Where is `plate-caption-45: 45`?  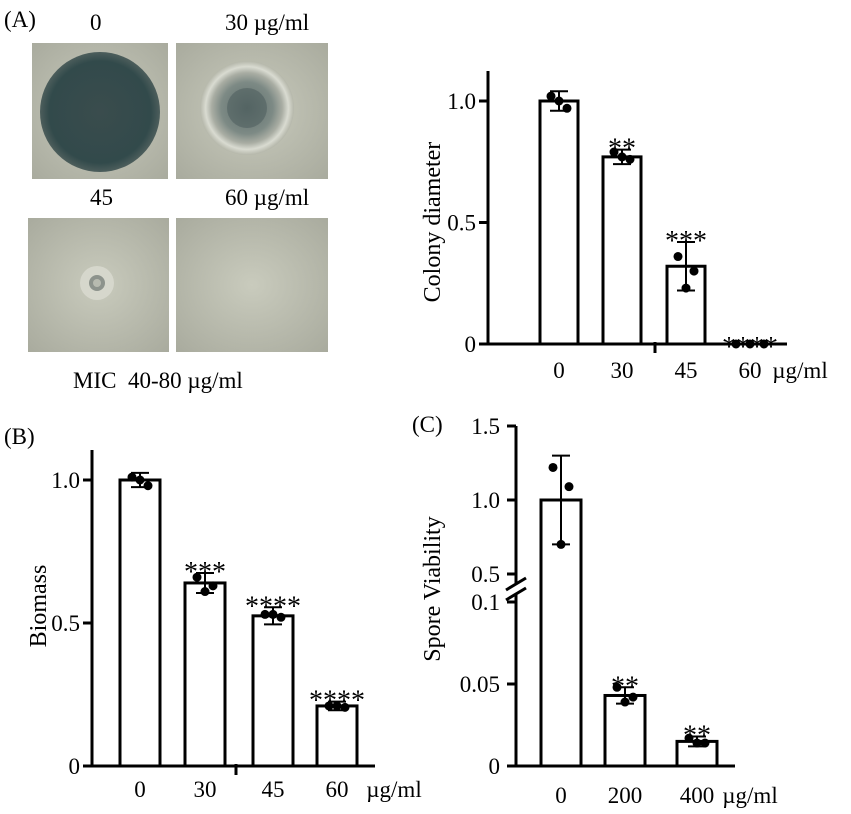
plate-caption-45: 45 is located at coordinates (101, 197).